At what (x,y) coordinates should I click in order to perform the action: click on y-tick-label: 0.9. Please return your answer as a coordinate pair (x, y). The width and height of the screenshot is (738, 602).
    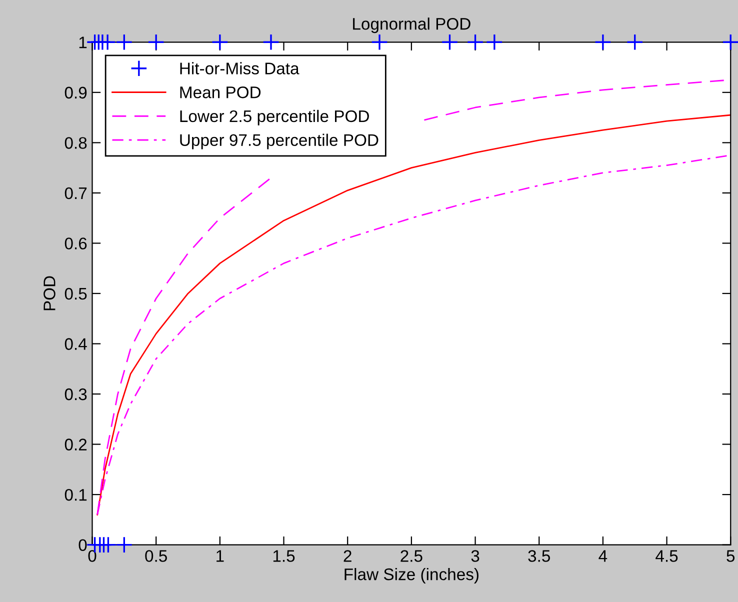
    Looking at the image, I should click on (75, 92).